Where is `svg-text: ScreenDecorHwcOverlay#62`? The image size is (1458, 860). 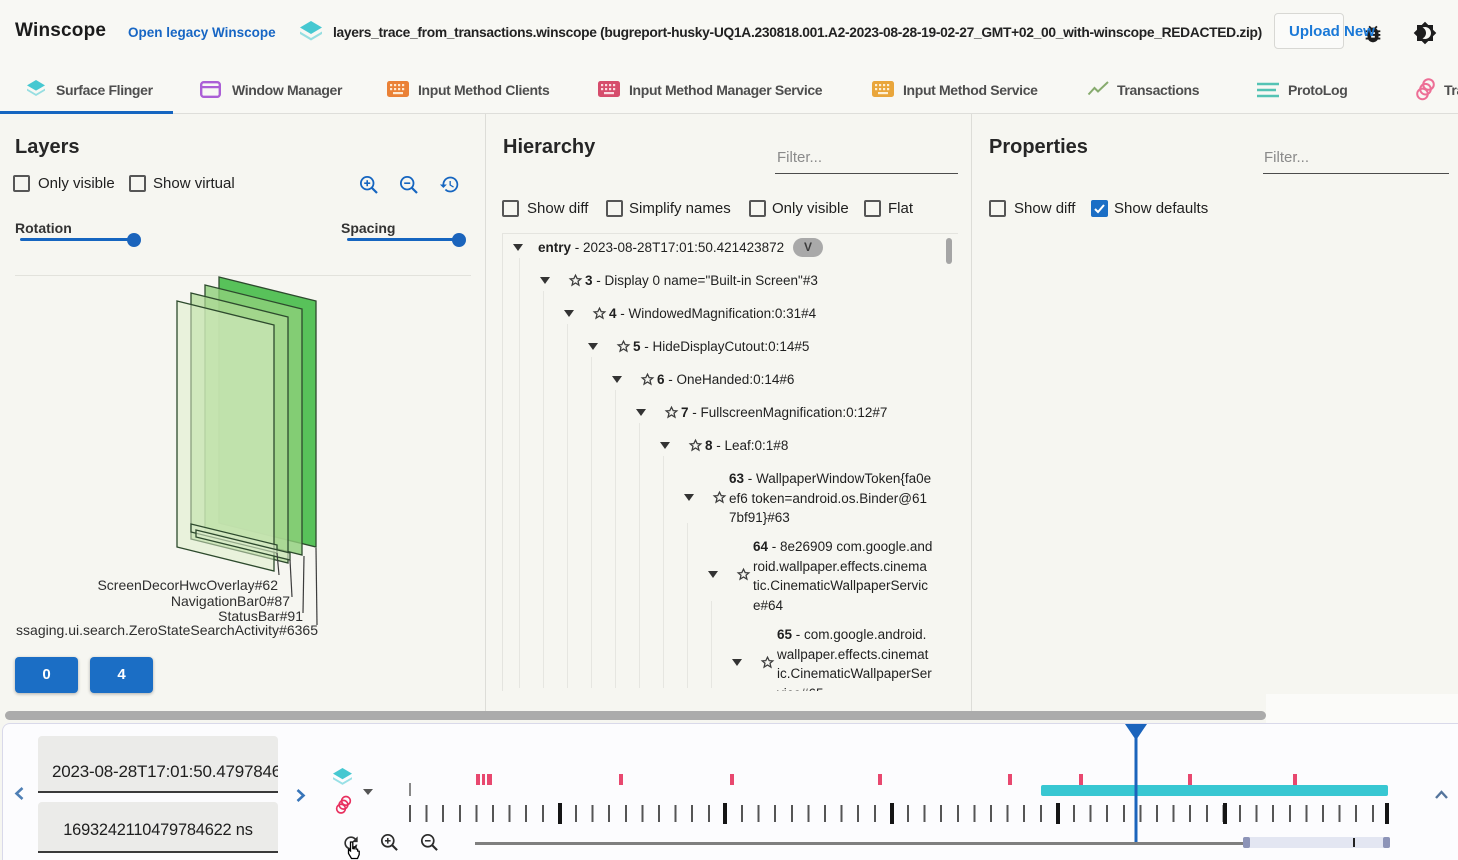
svg-text: ScreenDecorHwcOverlay#62 is located at coordinates (187, 585).